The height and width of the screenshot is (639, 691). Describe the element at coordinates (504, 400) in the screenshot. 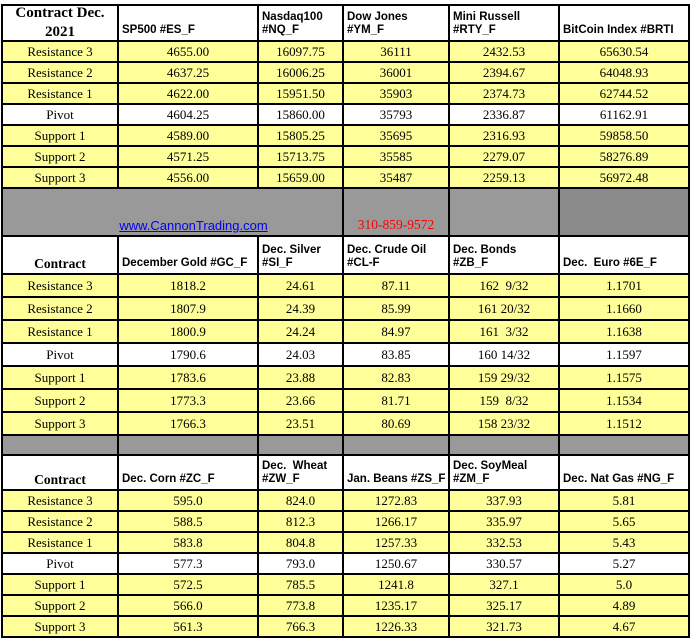

I see `cell-value: 159 8/32` at that location.